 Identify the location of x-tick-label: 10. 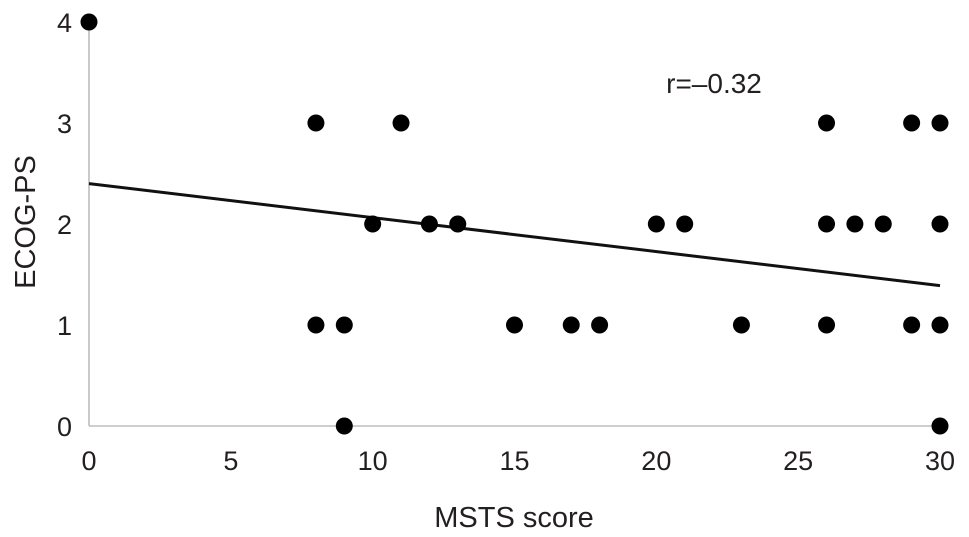
(373, 461).